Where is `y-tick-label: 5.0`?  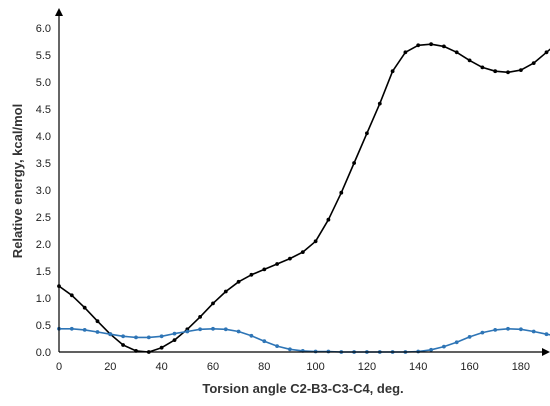
y-tick-label: 5.0 is located at coordinates (43, 83).